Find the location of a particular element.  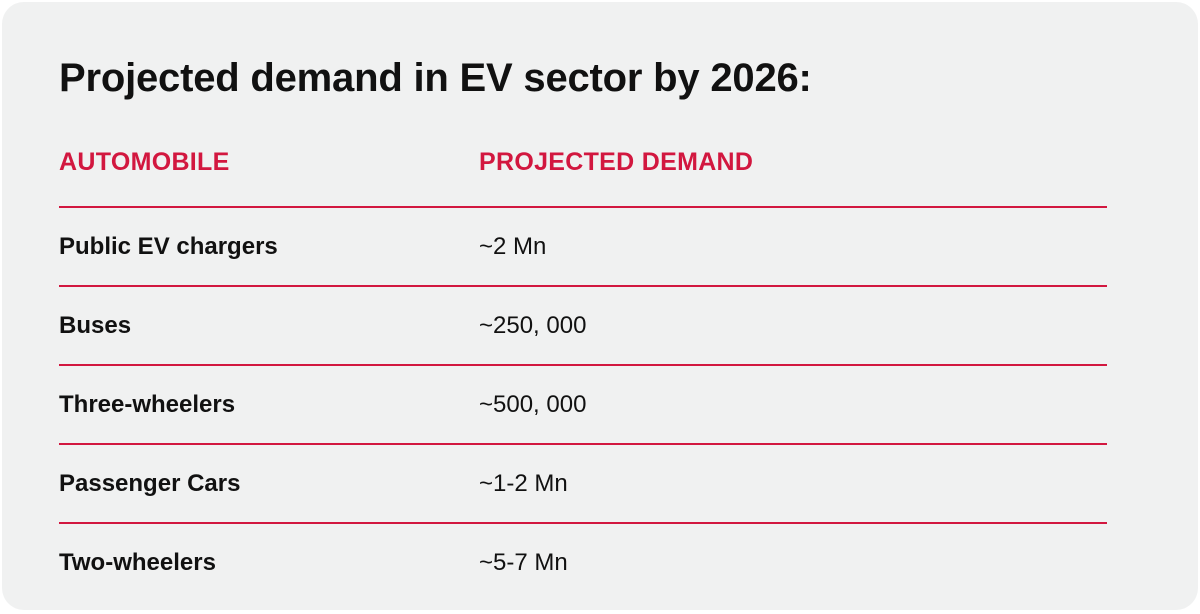

demand-cell: ~250, 000 is located at coordinates (533, 325).